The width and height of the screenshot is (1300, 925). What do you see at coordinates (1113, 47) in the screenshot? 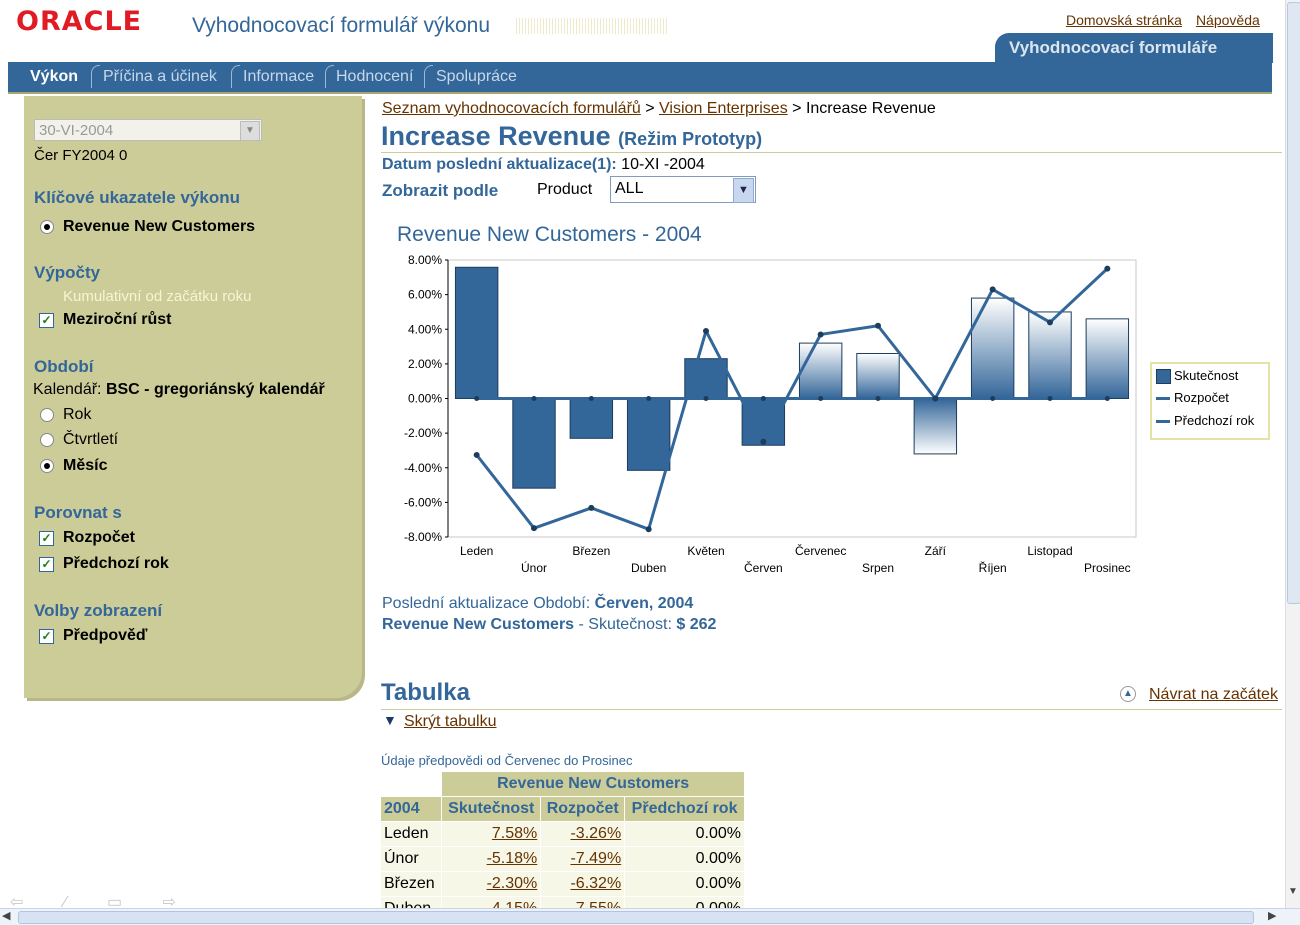
I see `forms-tab-label: Vyhodnocovací formuláře` at bounding box center [1113, 47].